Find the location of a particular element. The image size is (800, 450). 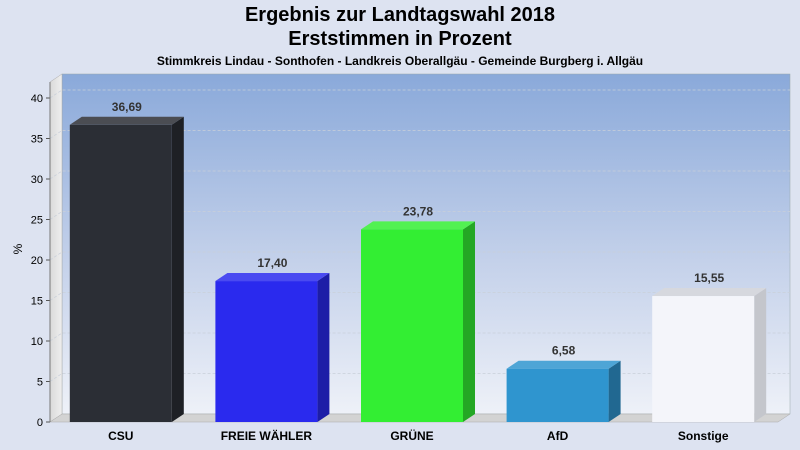

y-tick-label: 20 is located at coordinates (37, 261).